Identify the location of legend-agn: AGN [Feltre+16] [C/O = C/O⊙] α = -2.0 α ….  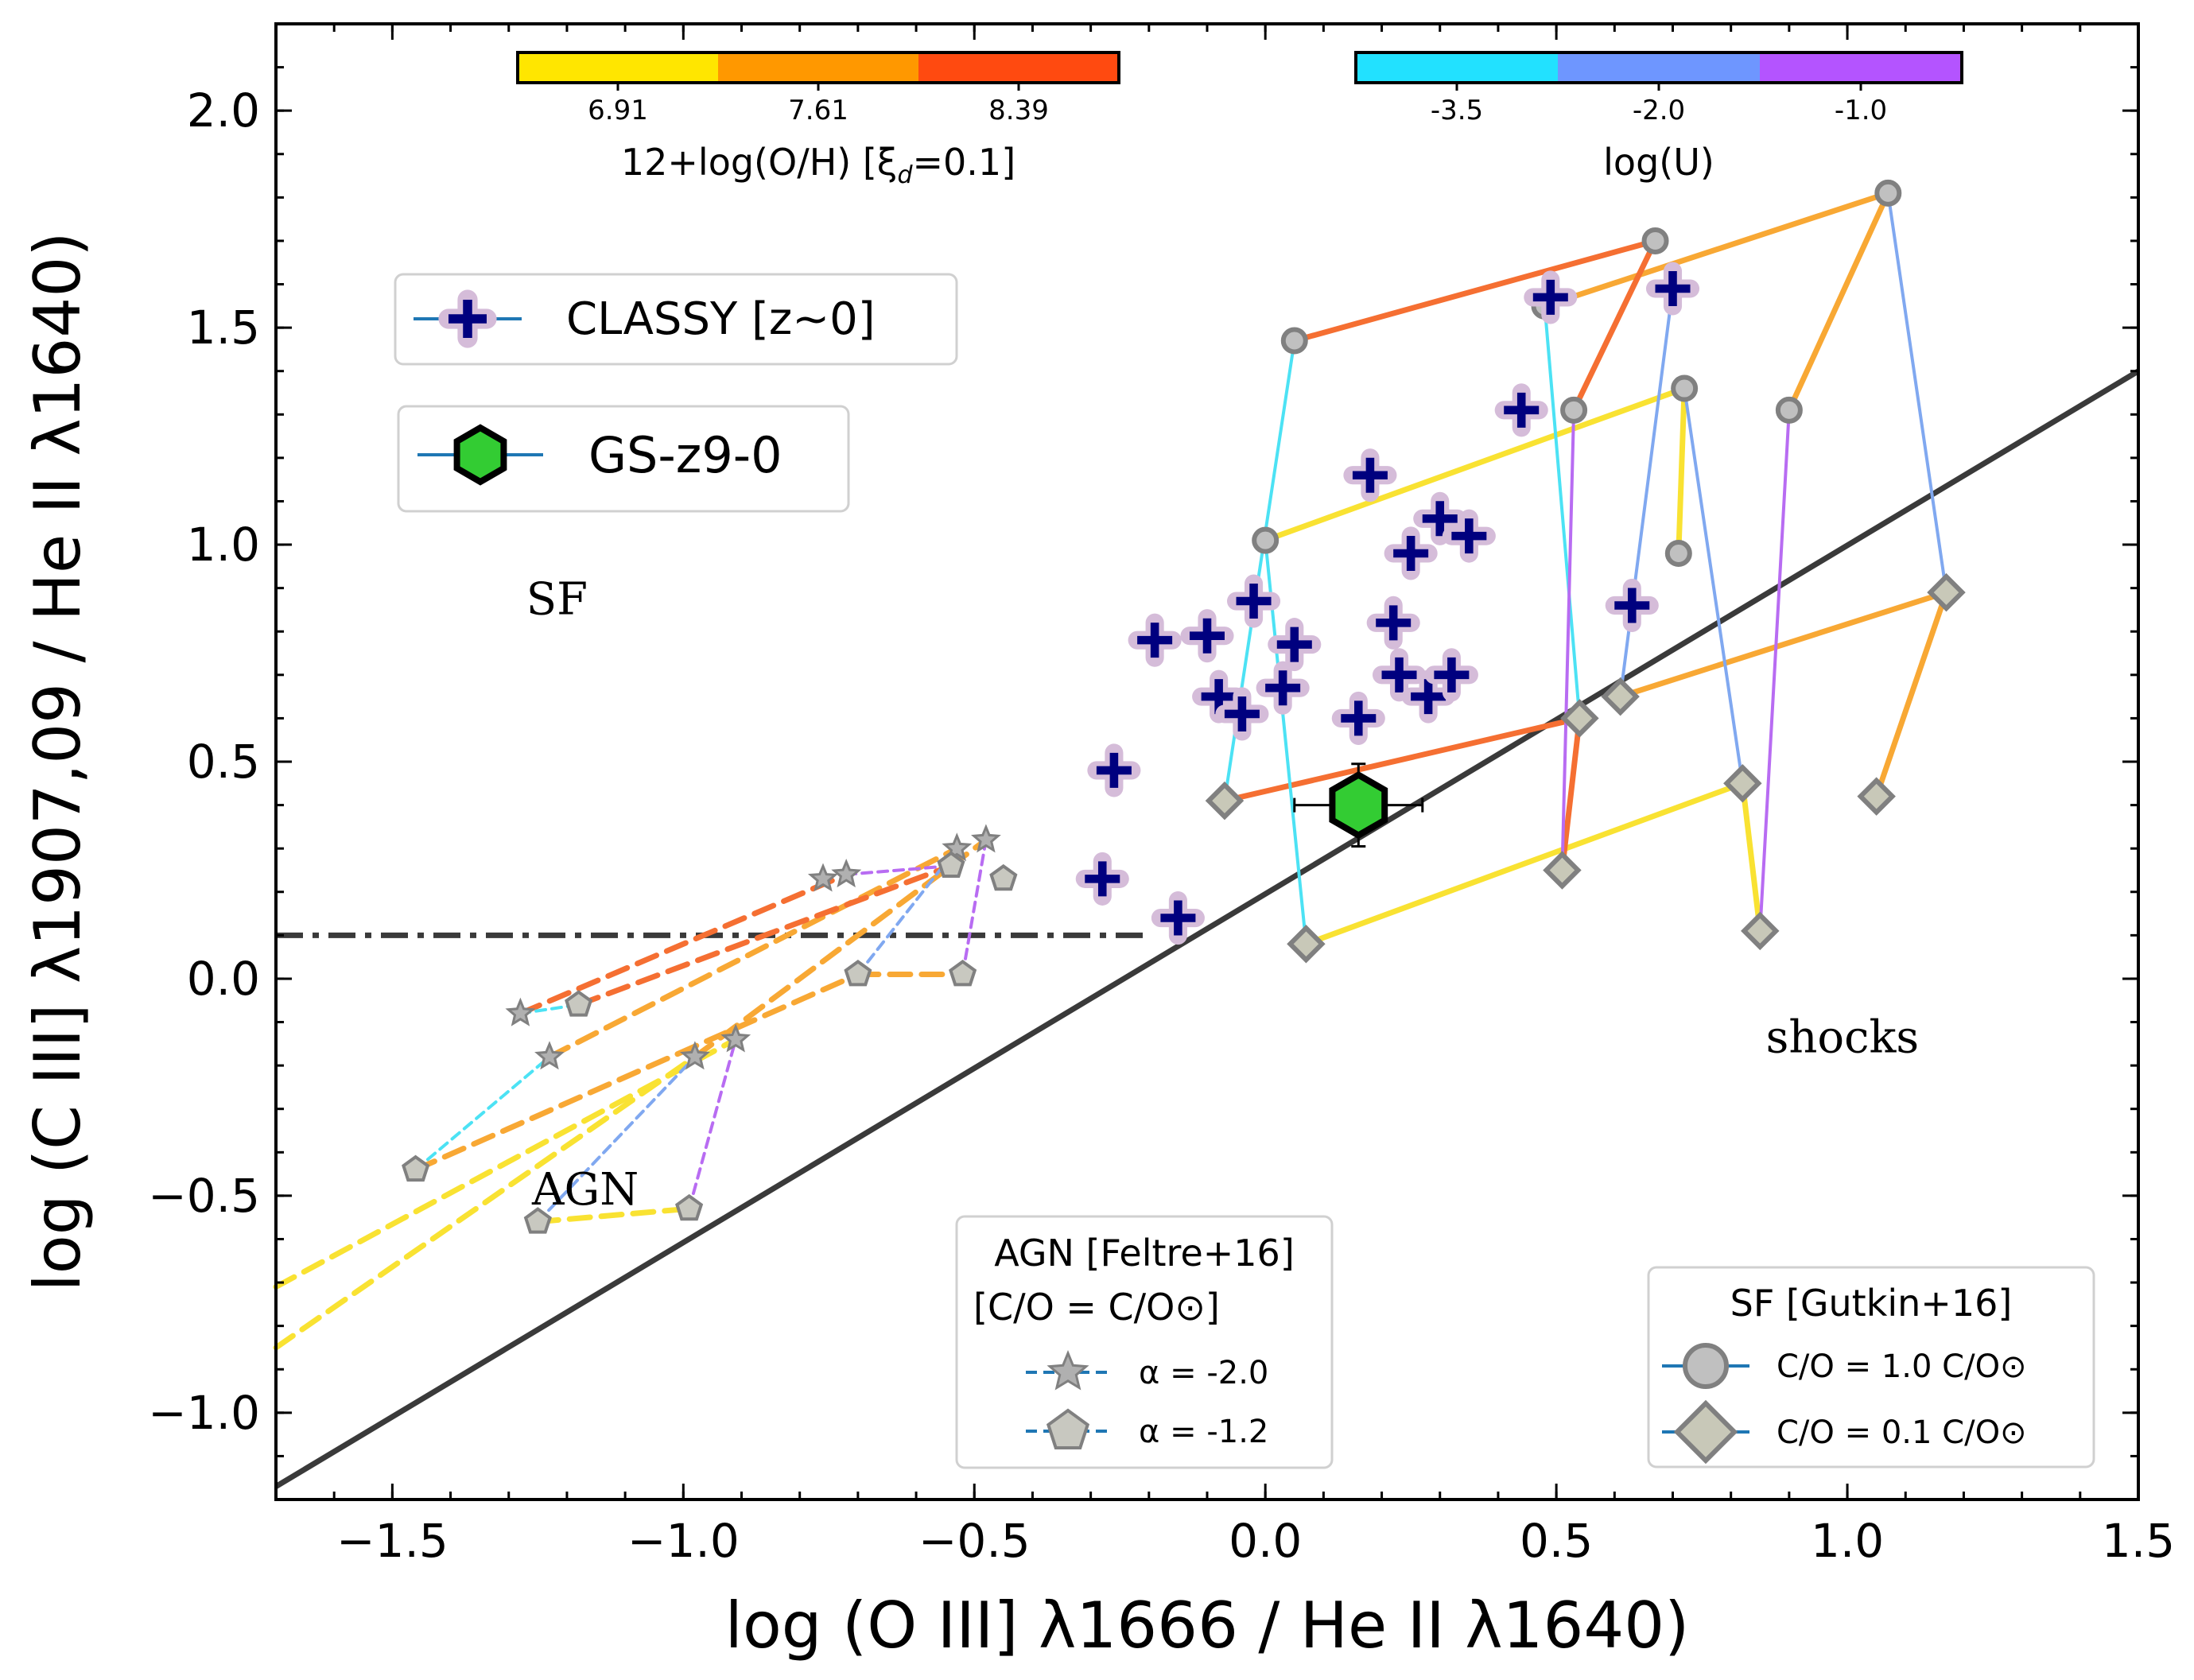
(1144, 1342).